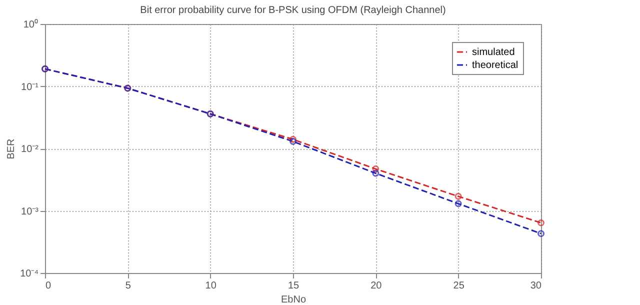 This screenshot has width=640, height=305. What do you see at coordinates (30, 87) in the screenshot?
I see `y-tick-label: 10⁻¹` at bounding box center [30, 87].